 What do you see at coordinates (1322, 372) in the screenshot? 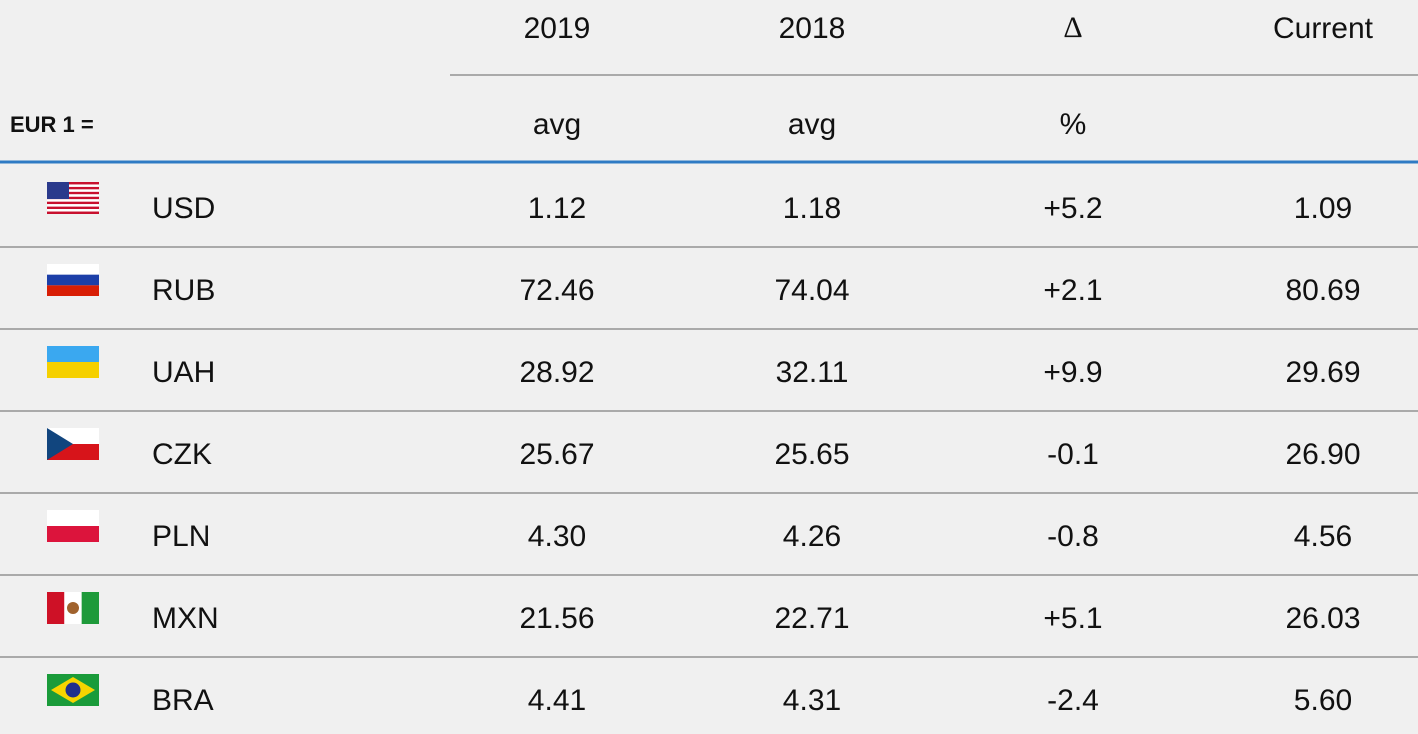
I see `rate-value: 29.69` at bounding box center [1322, 372].